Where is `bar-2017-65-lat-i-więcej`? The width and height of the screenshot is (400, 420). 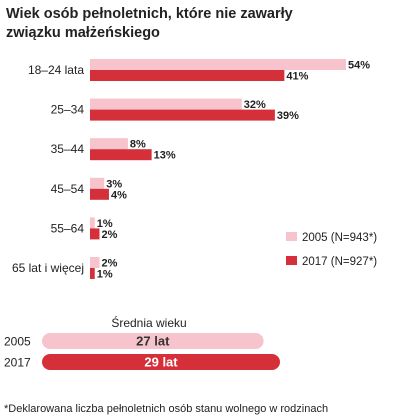
bar-2017-65-lat-i-więcej is located at coordinates (92, 273).